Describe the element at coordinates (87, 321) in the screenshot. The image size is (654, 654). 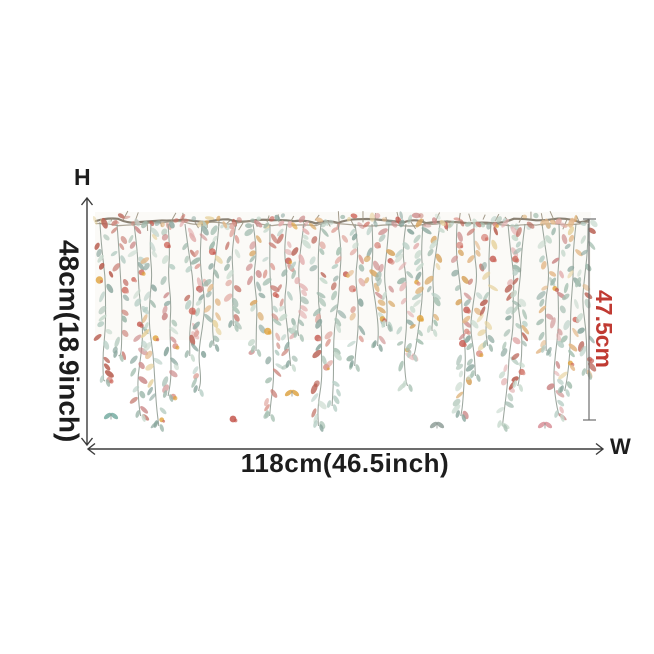
I see `height-dimension-arrow` at that location.